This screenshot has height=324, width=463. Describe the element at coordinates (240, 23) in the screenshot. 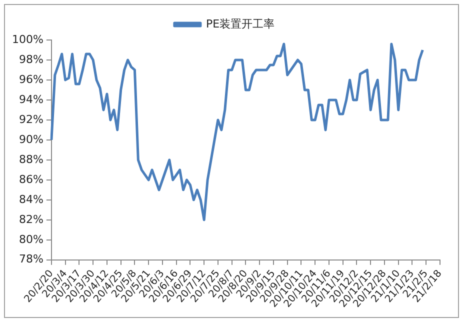

I see `legend-label: PE装置开工率` at that location.